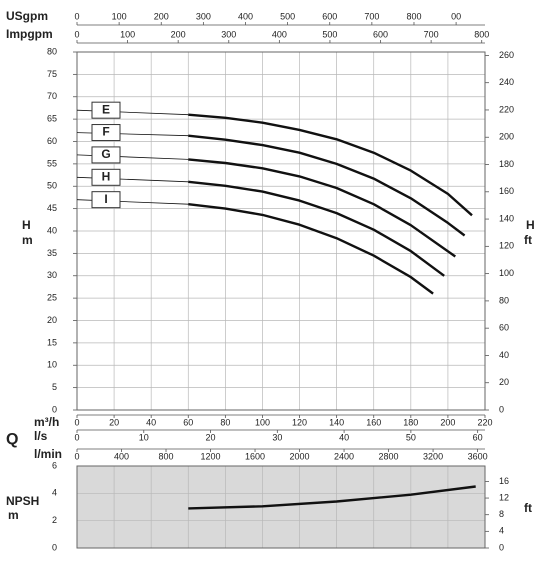  What do you see at coordinates (506, 82) in the screenshot?
I see `y2-tick-label: 240` at bounding box center [506, 82].